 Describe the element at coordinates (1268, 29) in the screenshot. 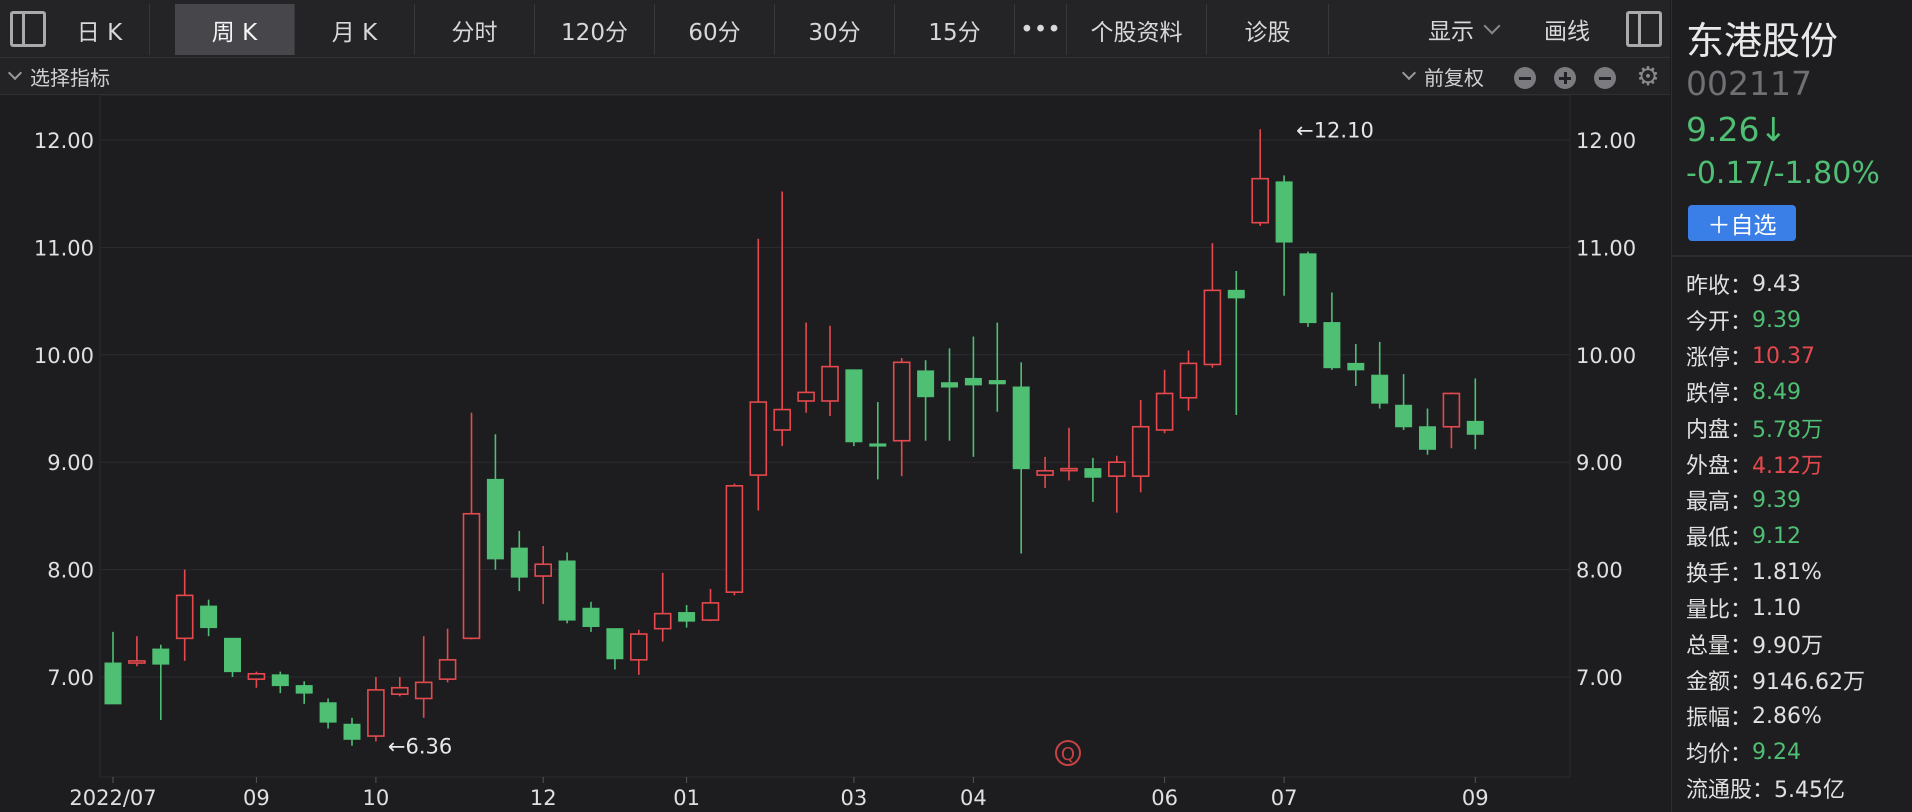

I see `tab-diagnosis: 诊股` at that location.